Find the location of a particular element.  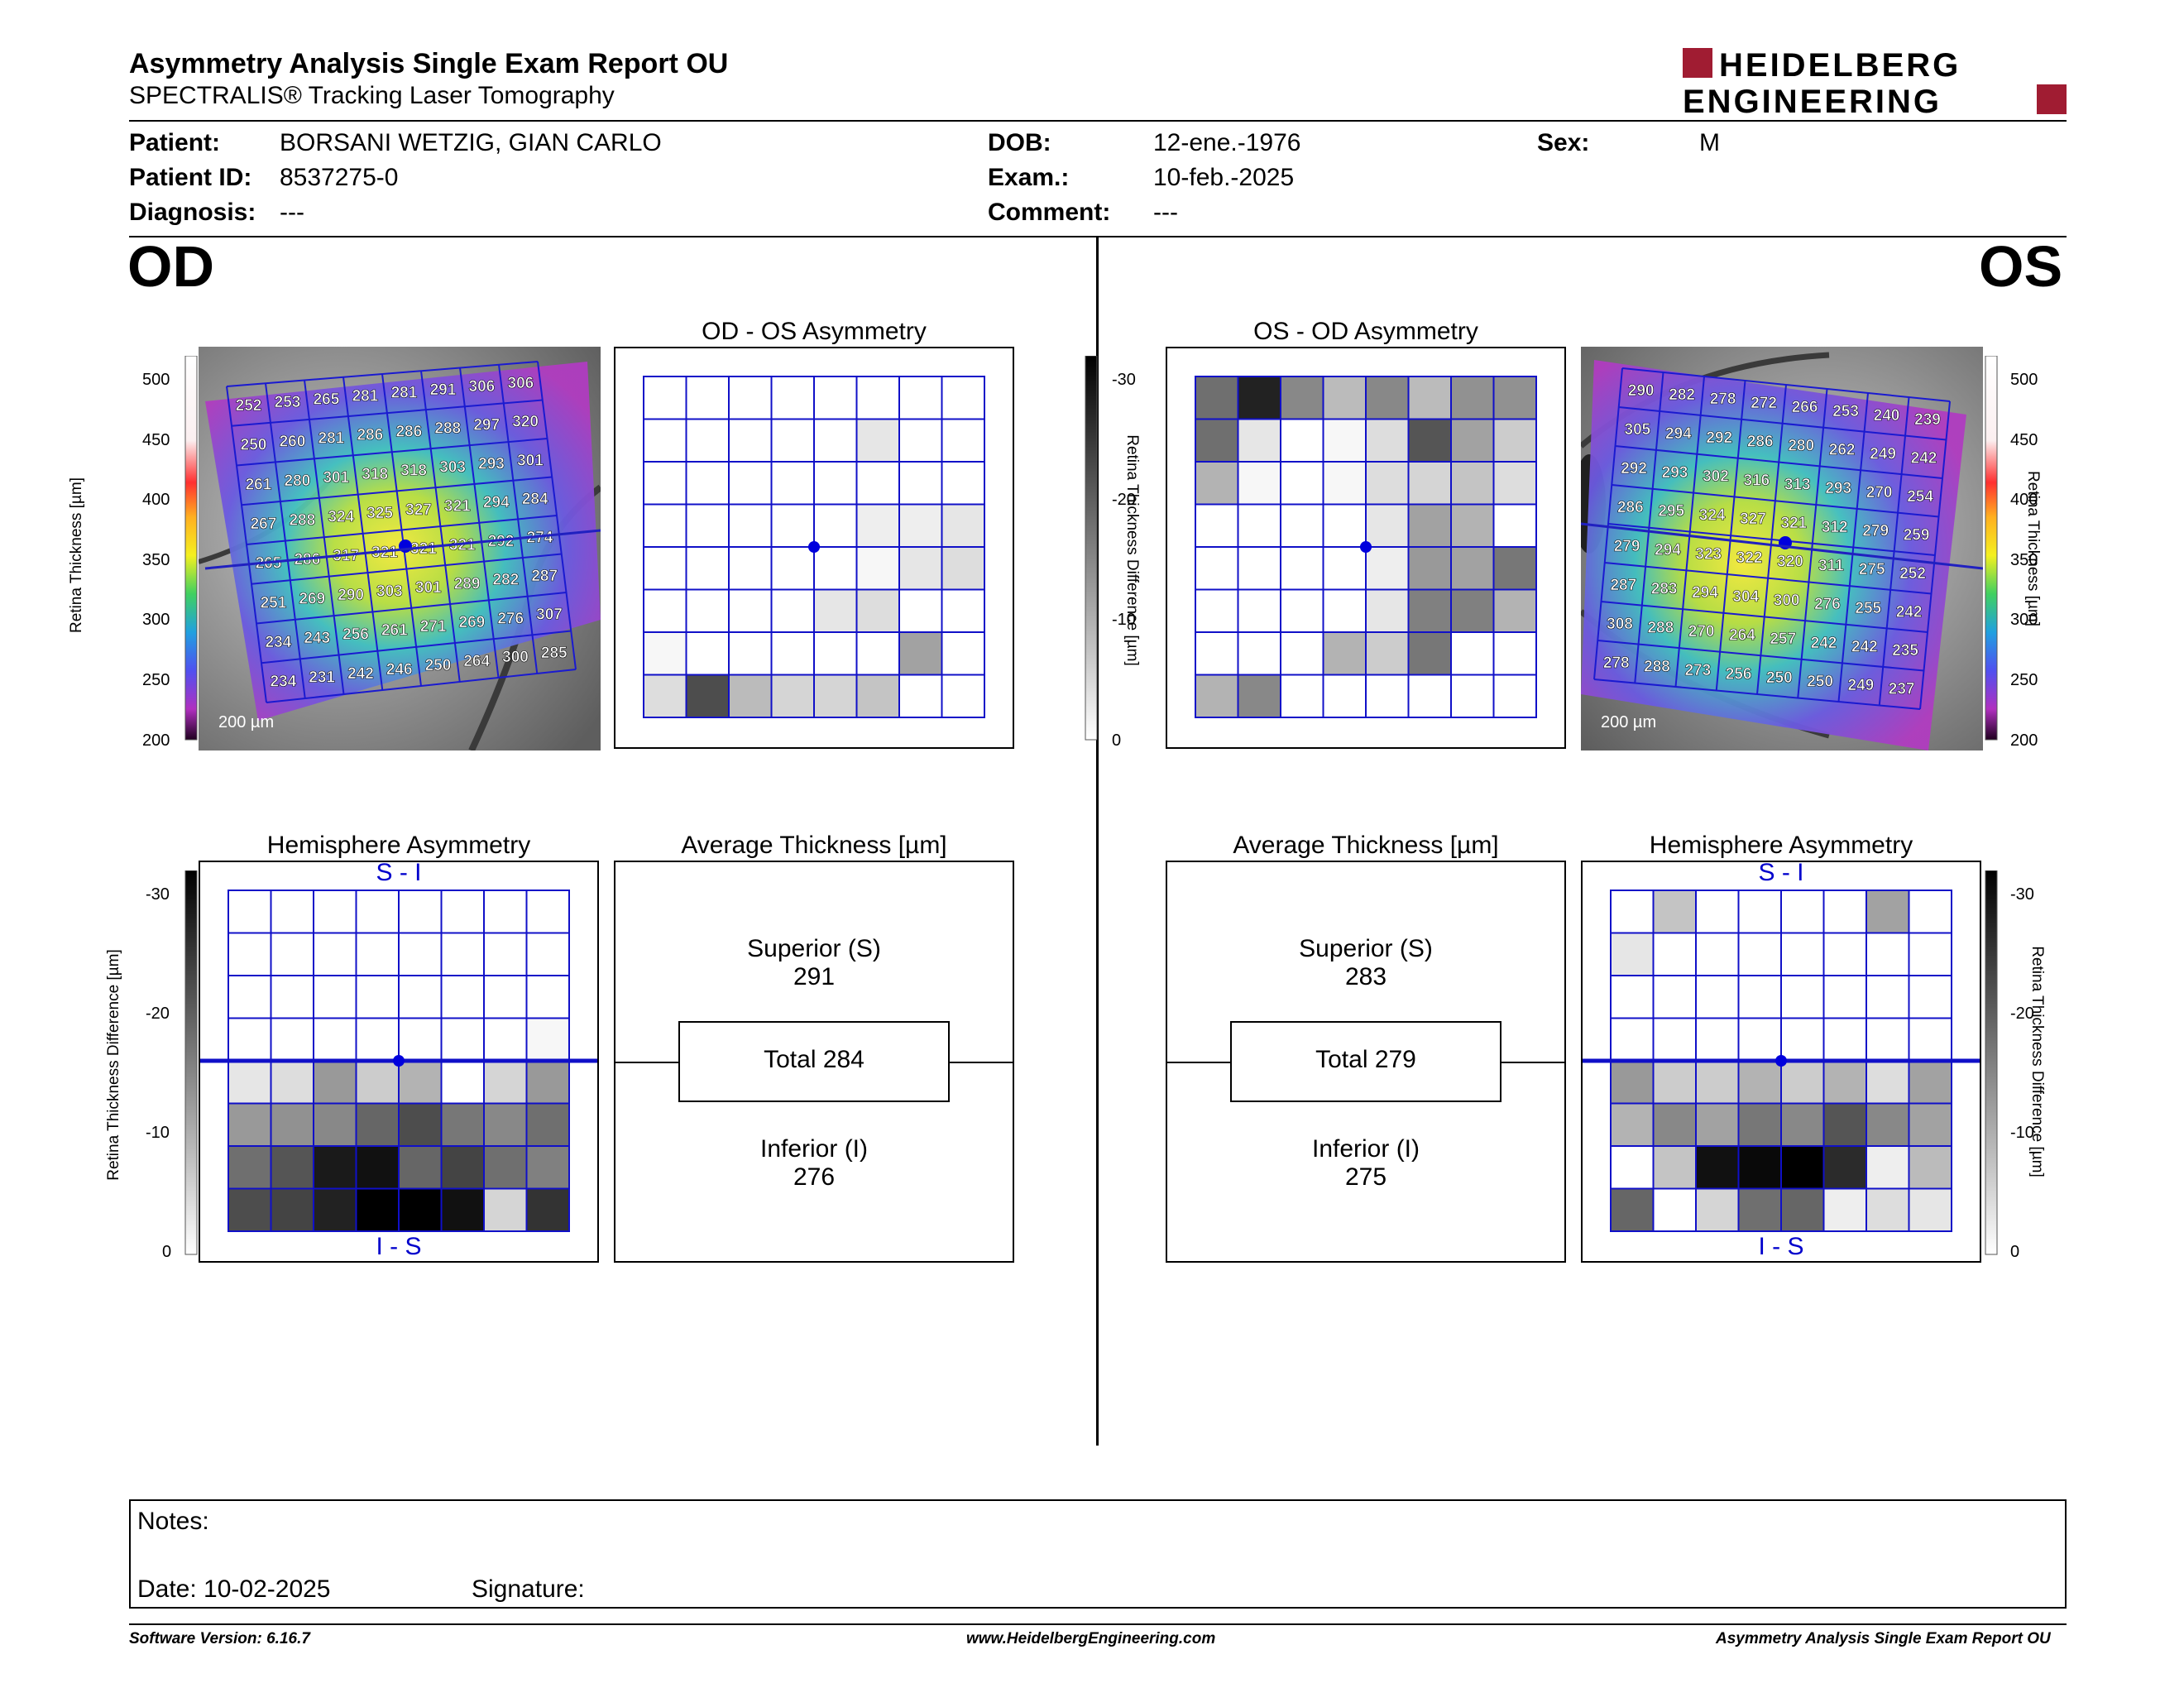

od-hemisphere-panel is located at coordinates (399, 1062).